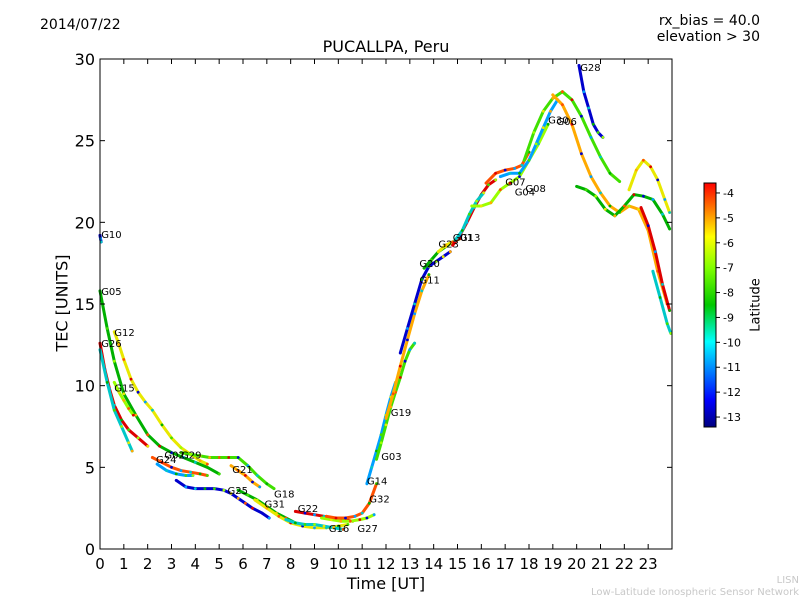 This screenshot has width=800, height=600. I want to click on colorbar-tick-label: -8, so click(728, 293).